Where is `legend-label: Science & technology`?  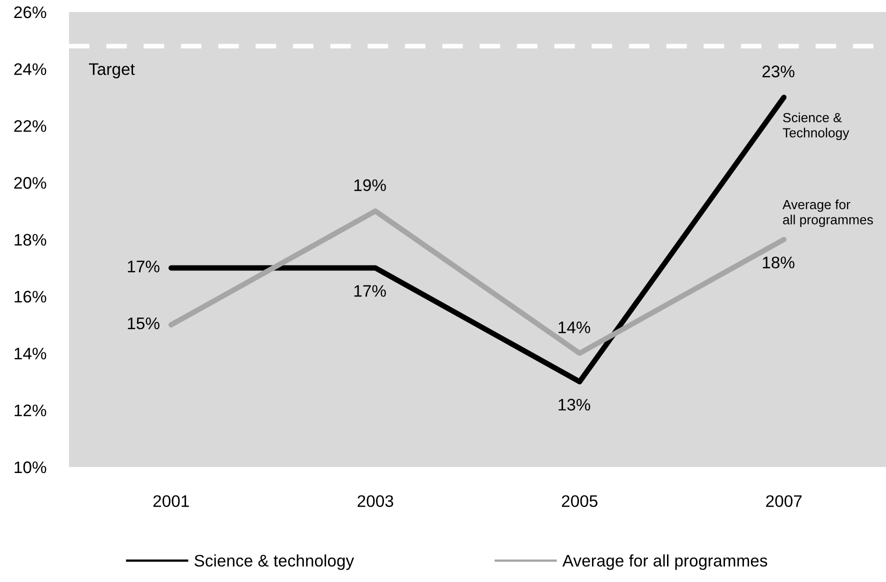 legend-label: Science & technology is located at coordinates (274, 562).